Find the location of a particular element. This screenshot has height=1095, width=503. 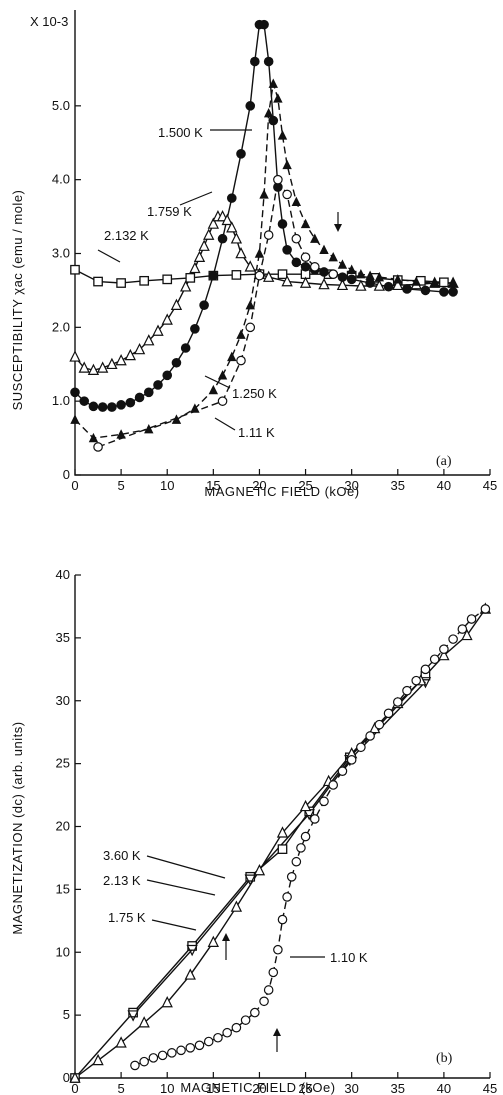

y-tick-label: 3.0 is located at coordinates (61, 253).